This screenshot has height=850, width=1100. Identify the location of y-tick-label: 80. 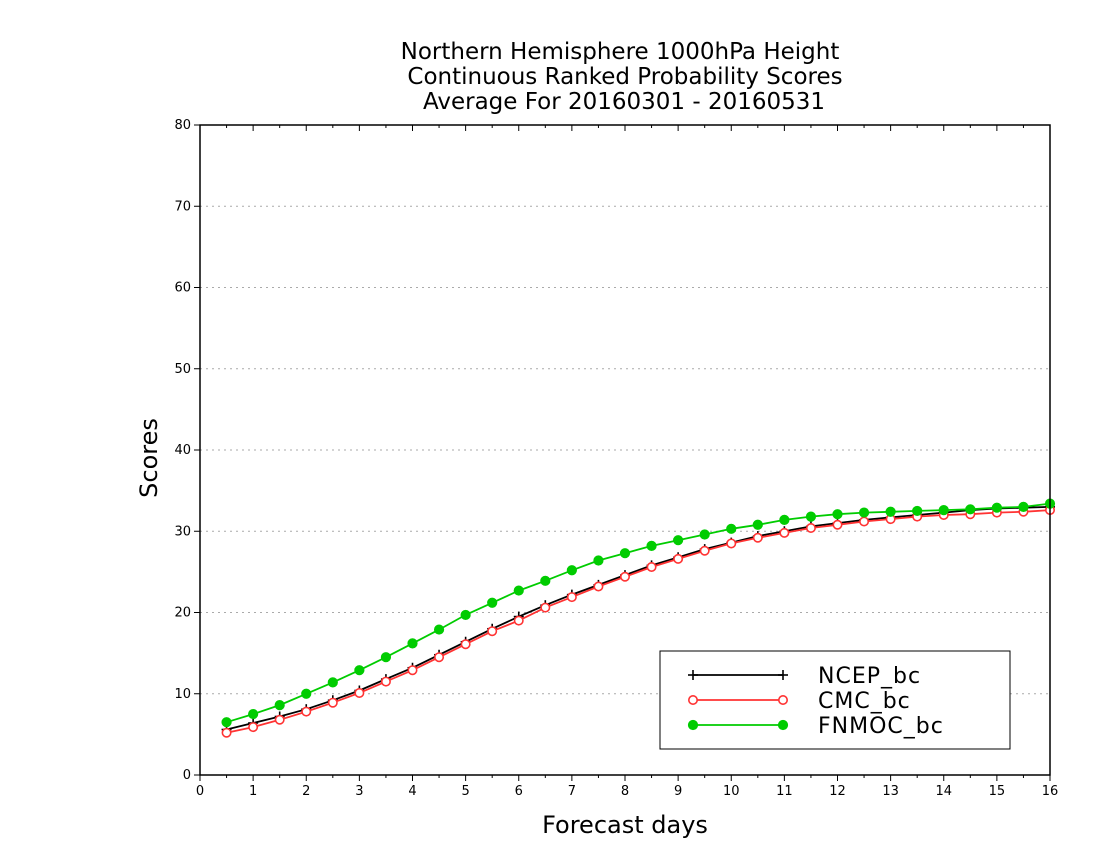
(182, 125).